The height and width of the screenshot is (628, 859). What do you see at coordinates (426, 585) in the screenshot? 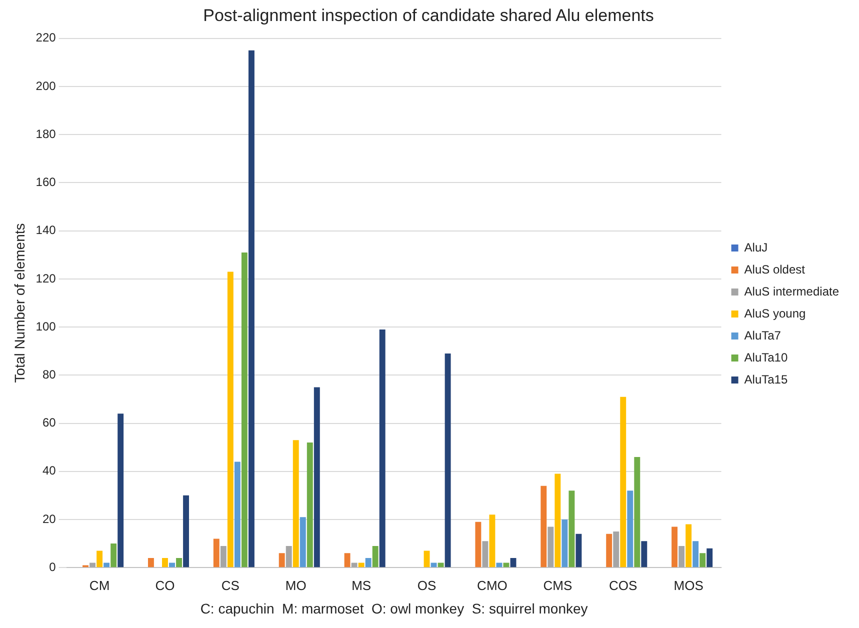
I see `x-tick-label: OS` at bounding box center [426, 585].